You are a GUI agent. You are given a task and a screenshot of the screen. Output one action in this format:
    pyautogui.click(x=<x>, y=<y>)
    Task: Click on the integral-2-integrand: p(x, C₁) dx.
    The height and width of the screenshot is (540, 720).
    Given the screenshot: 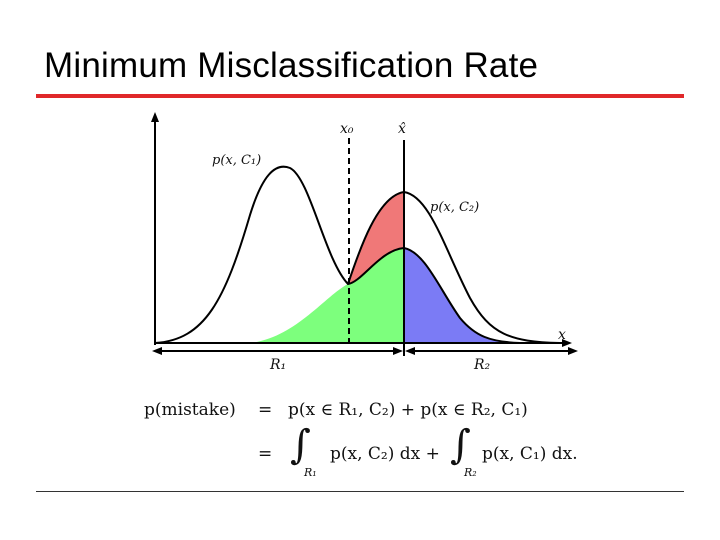 What is the action you would take?
    pyautogui.click(x=530, y=454)
    